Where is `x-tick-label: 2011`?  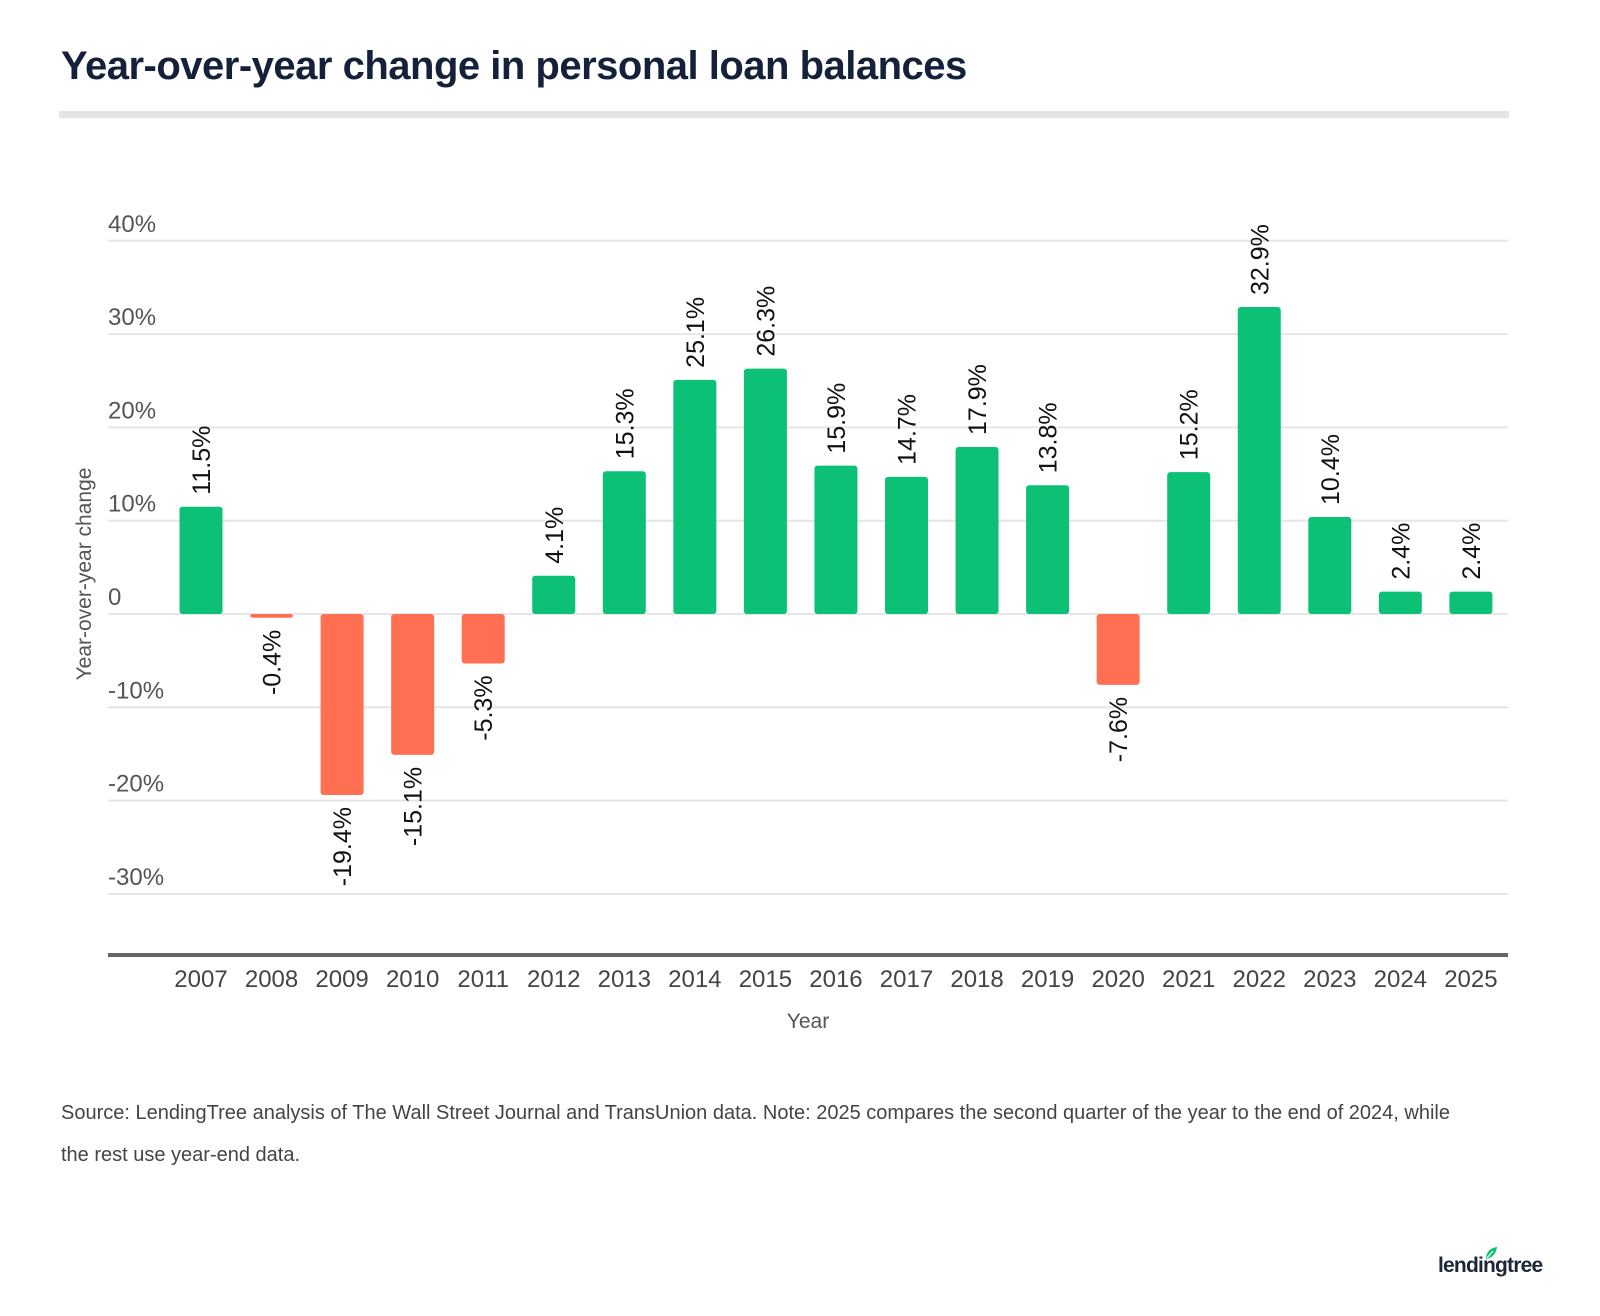 x-tick-label: 2011 is located at coordinates (483, 979).